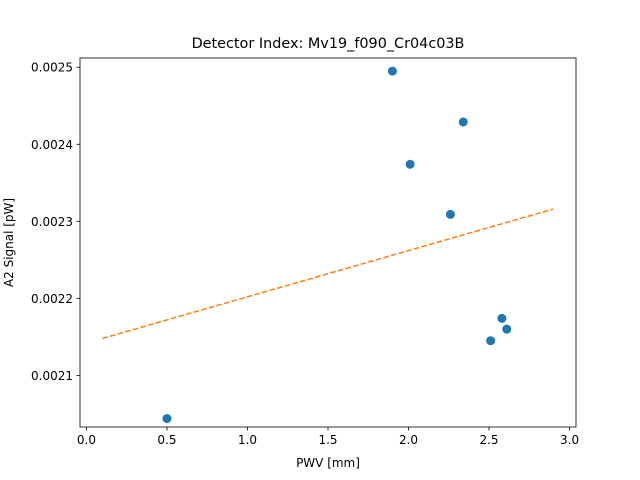 Image resolution: width=640 pixels, height=480 pixels. I want to click on y-tick-label: 0.0024, so click(52, 145).